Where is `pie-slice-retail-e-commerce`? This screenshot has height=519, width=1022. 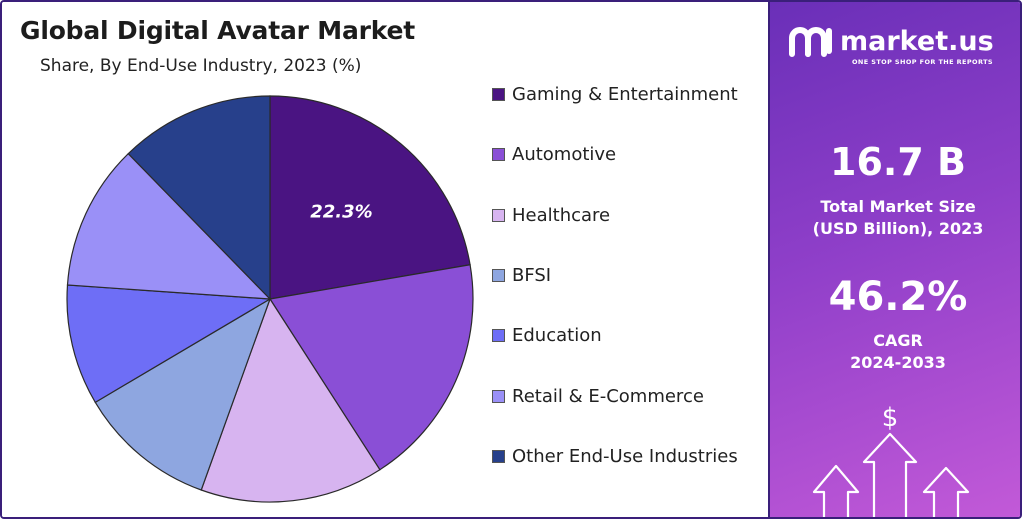
pie-slice-retail-e-commerce is located at coordinates (169, 226).